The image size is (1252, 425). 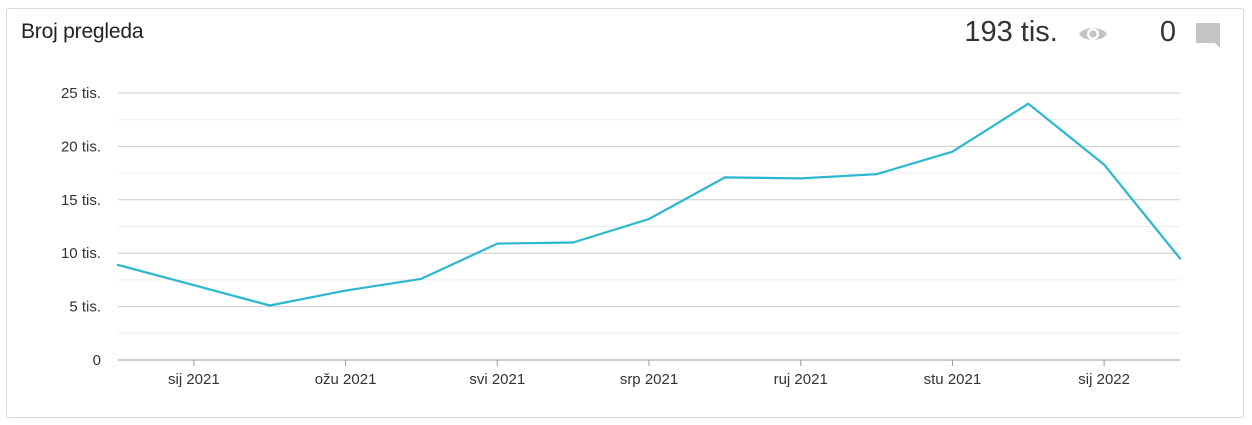 I want to click on x-tick-label: srp 2021, so click(x=649, y=379).